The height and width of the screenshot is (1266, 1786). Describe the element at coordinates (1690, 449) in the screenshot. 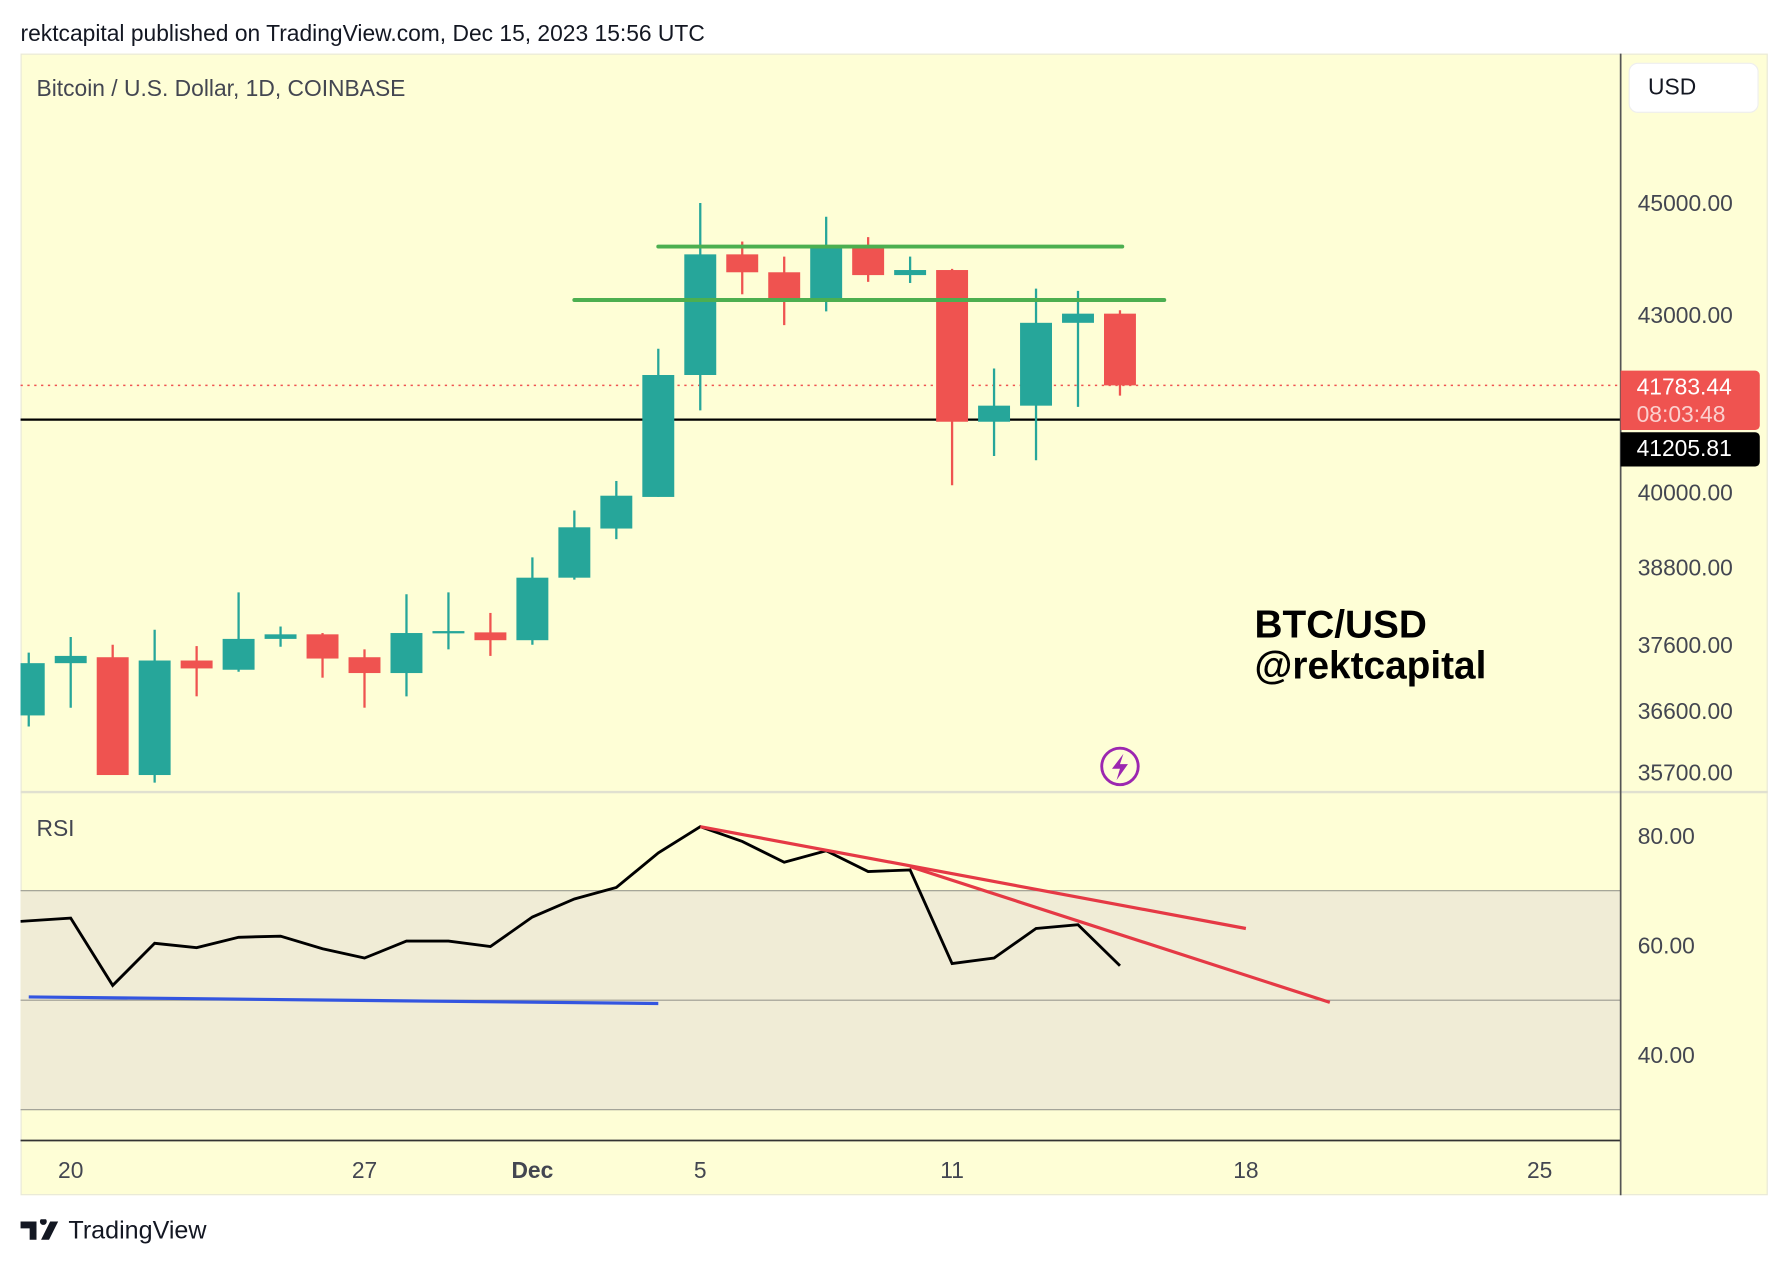

I see `horizontal-line-price-label: 41205.81` at that location.